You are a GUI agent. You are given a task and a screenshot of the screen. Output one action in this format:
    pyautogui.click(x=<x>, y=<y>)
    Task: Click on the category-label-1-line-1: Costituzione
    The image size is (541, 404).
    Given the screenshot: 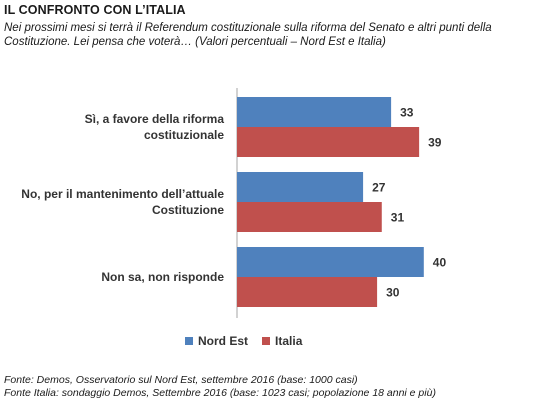 What is the action you would take?
    pyautogui.click(x=188, y=210)
    